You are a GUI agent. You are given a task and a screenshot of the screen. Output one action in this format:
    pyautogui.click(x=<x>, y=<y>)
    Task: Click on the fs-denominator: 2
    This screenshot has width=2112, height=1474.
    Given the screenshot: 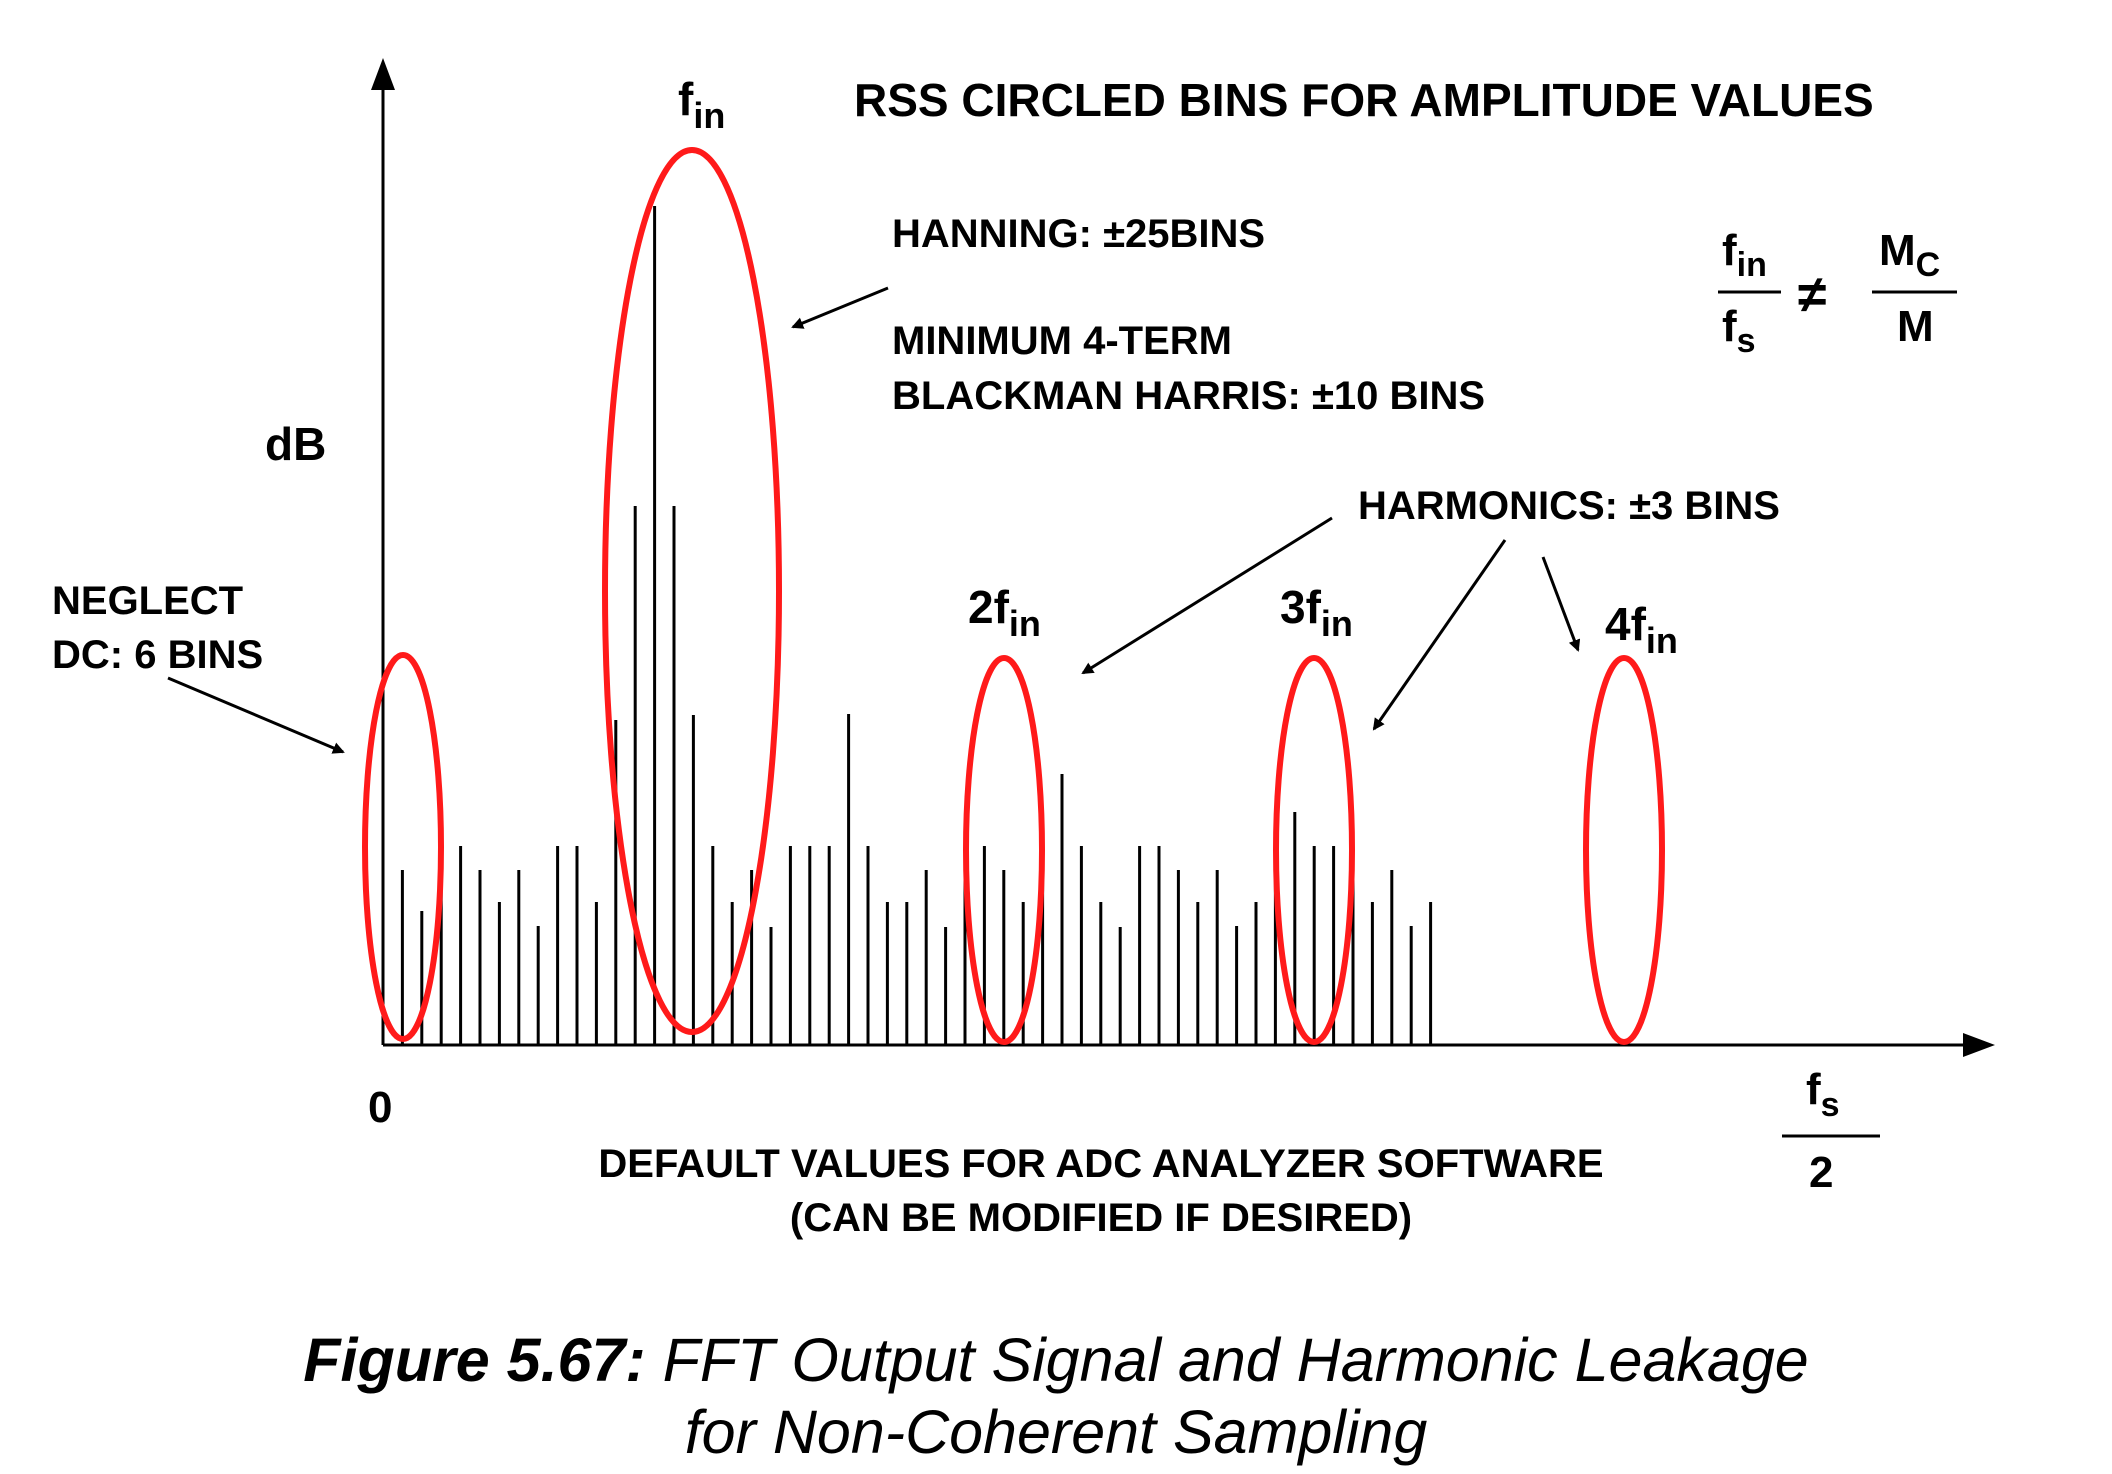 What is the action you would take?
    pyautogui.click(x=1821, y=1172)
    